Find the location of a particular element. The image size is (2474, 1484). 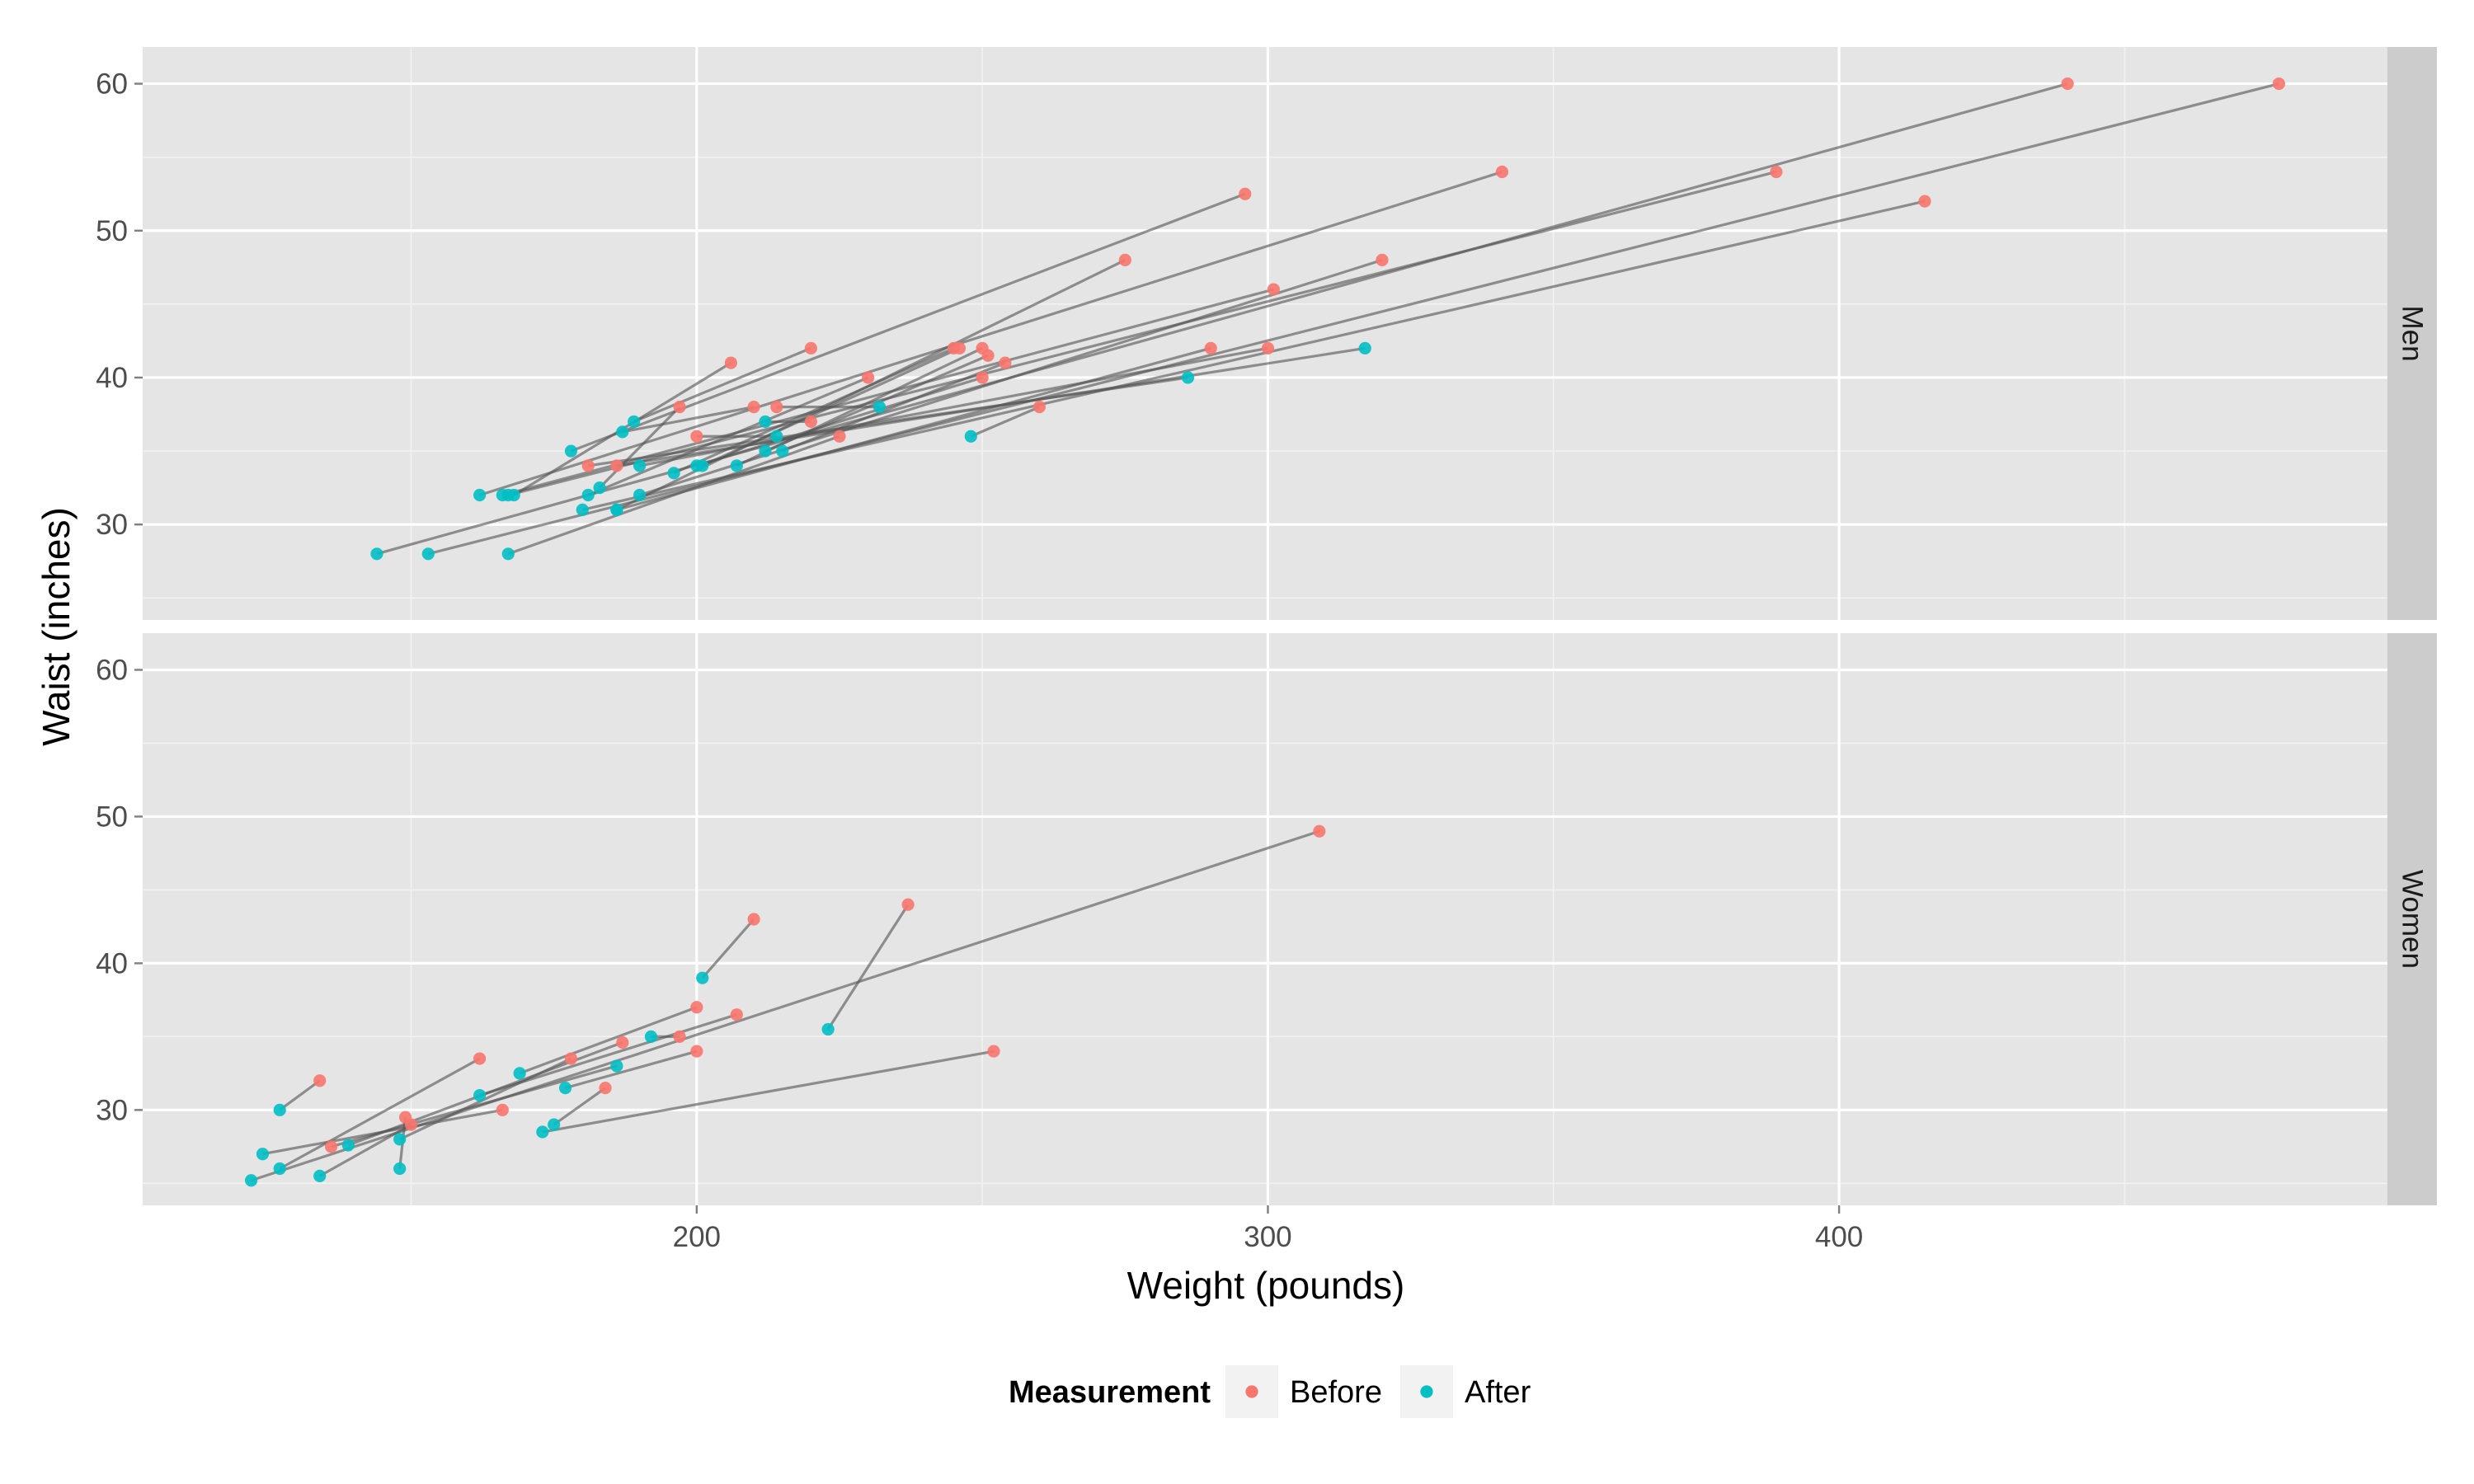

legend-entries: Before After is located at coordinates (1378, 1391).